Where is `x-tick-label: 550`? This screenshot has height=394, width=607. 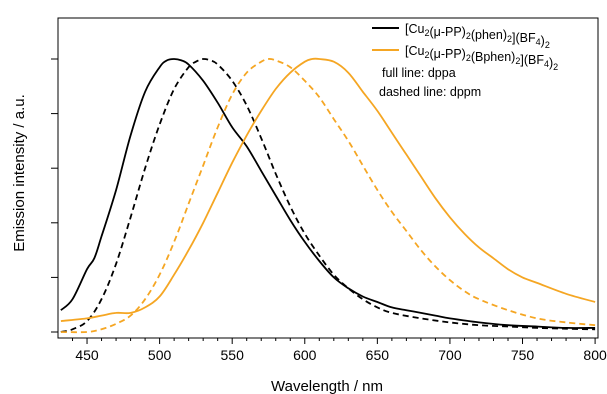 x-tick-label: 550 is located at coordinates (233, 355).